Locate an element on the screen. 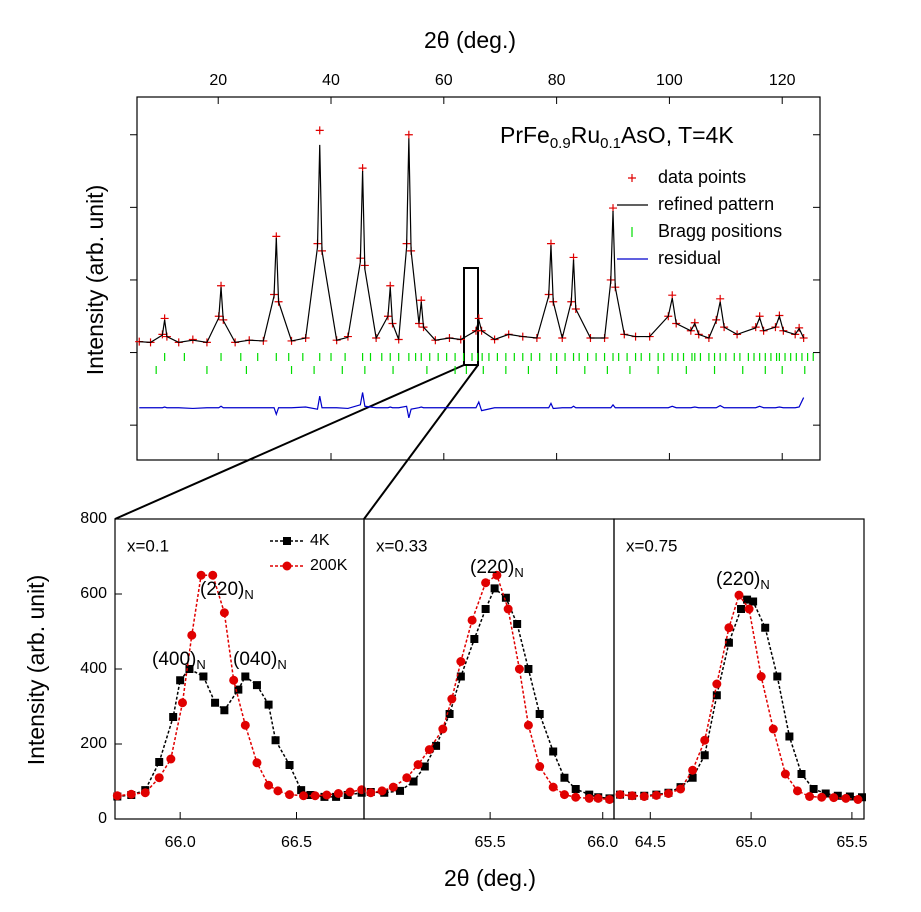  panel-frame is located at coordinates (739, 669).